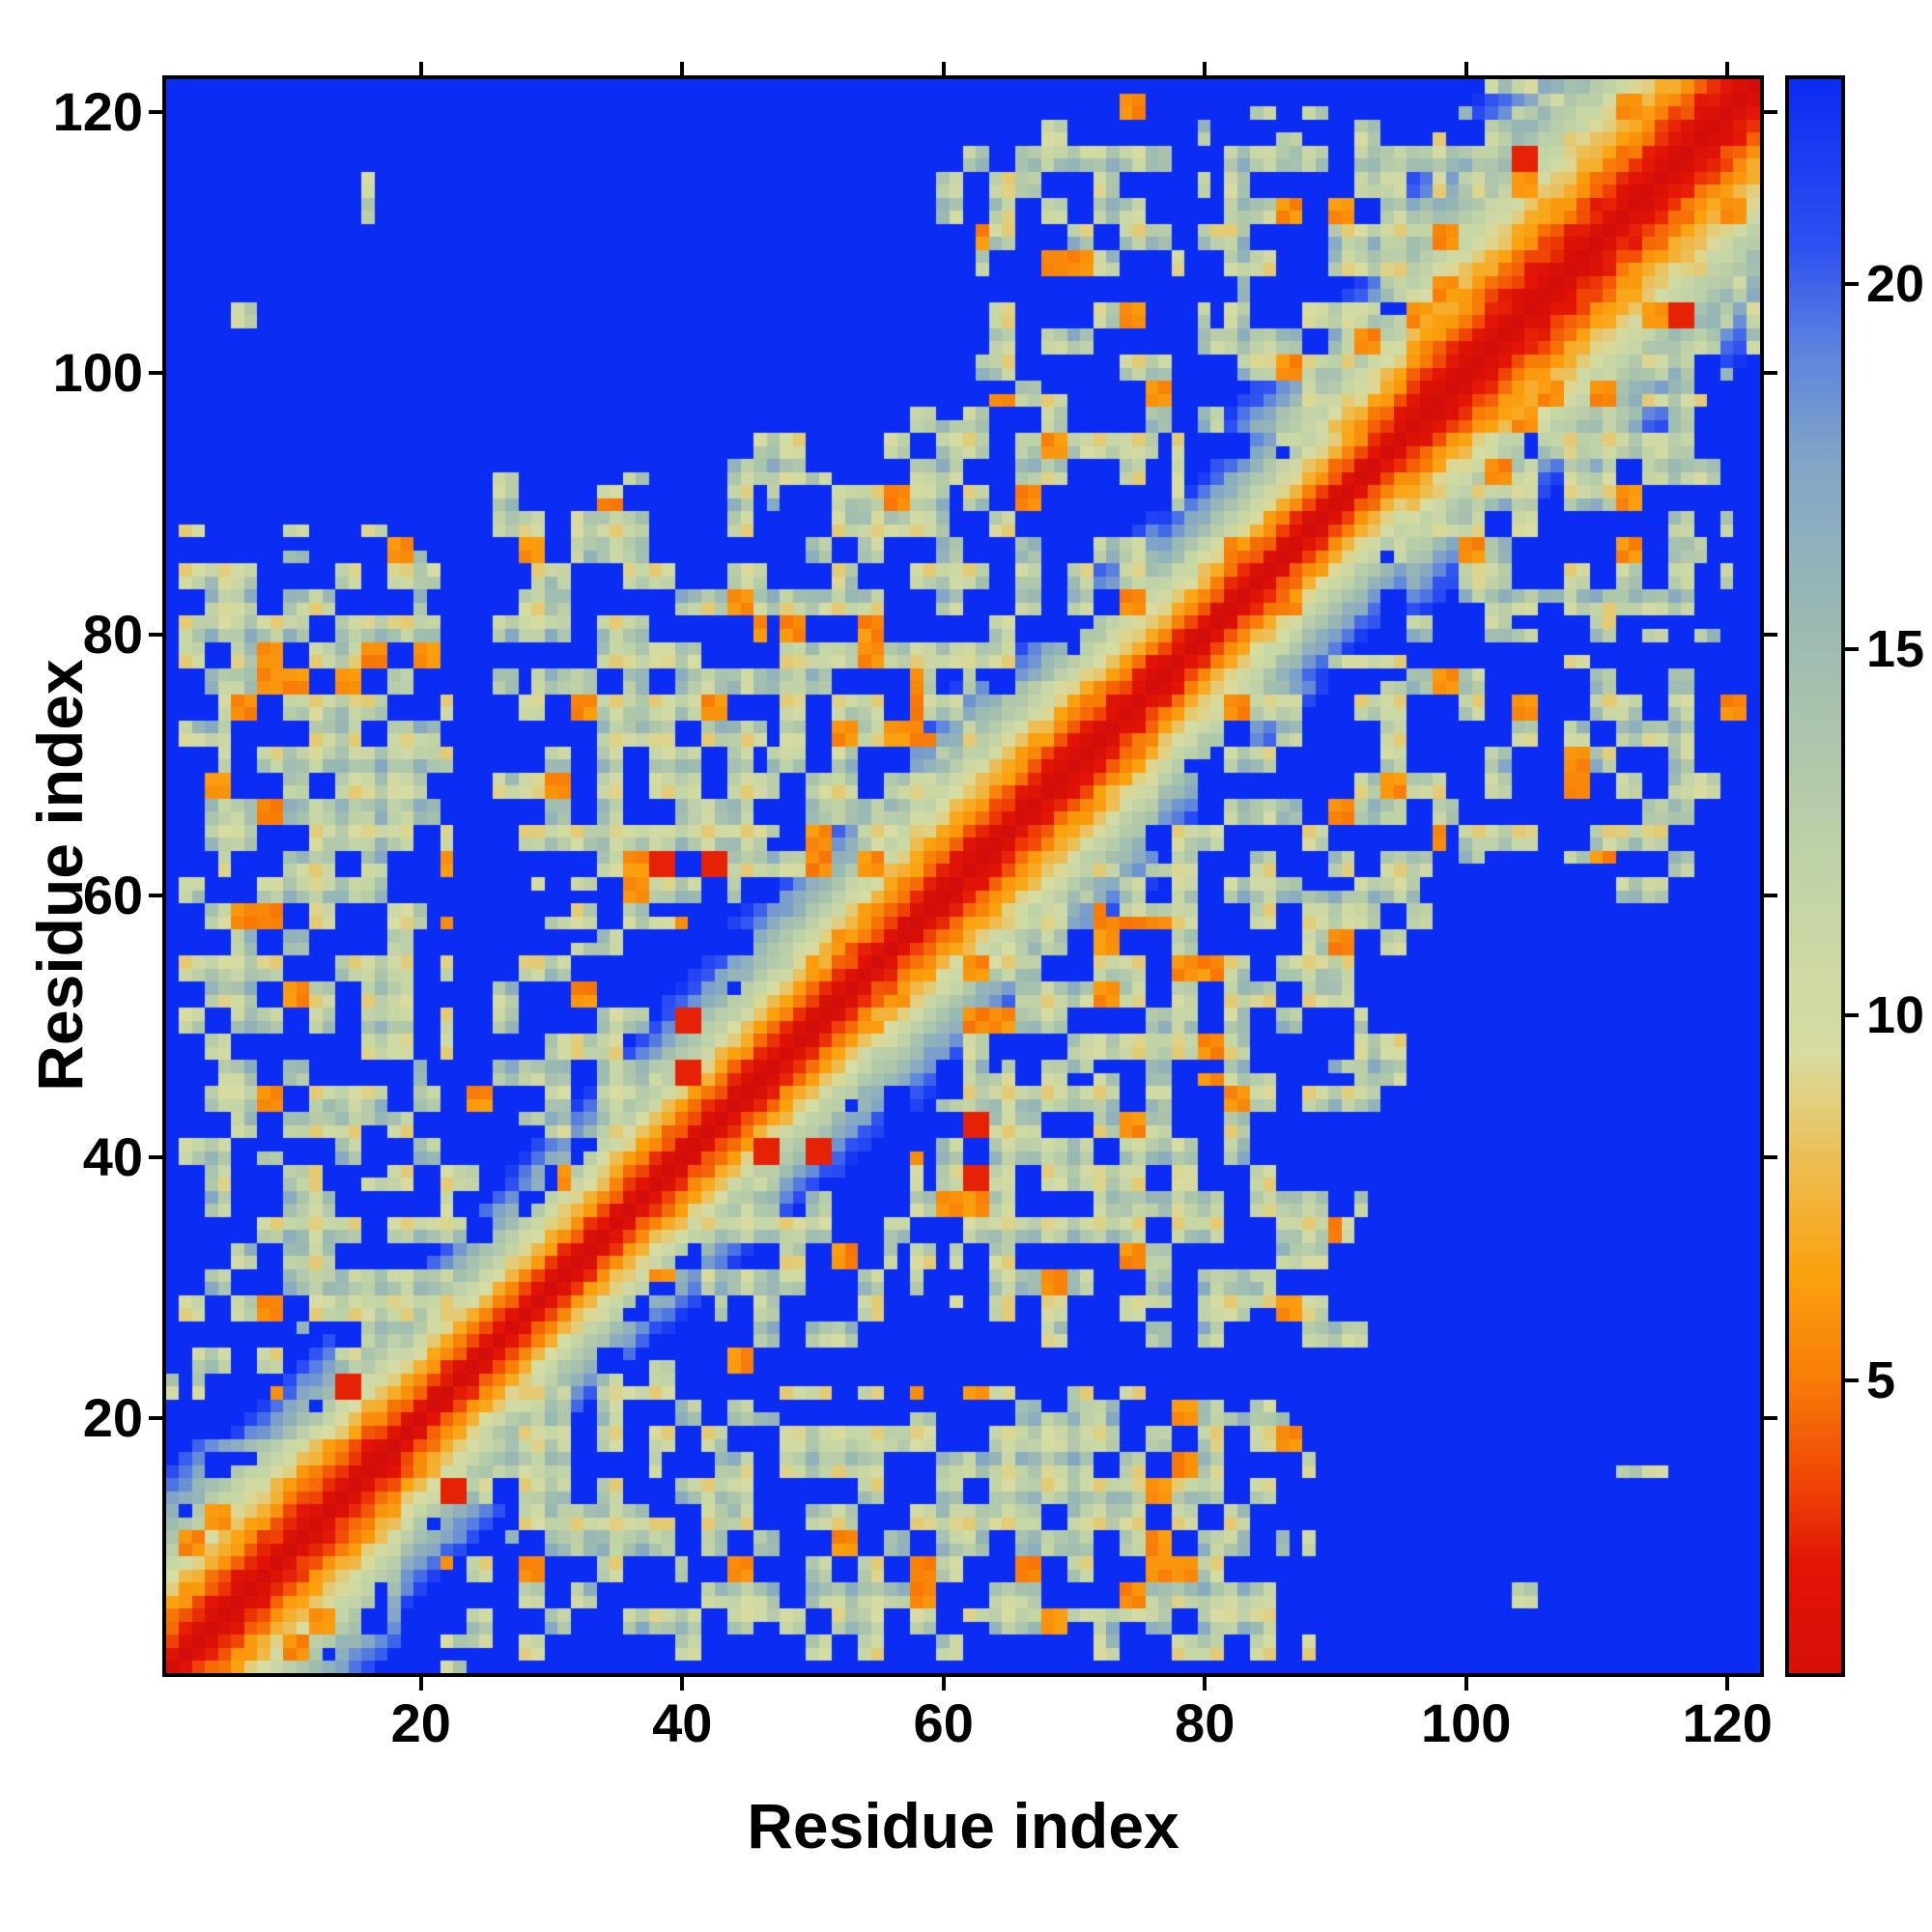  Describe the element at coordinates (97, 111) in the screenshot. I see `y-tick-label: 120` at that location.